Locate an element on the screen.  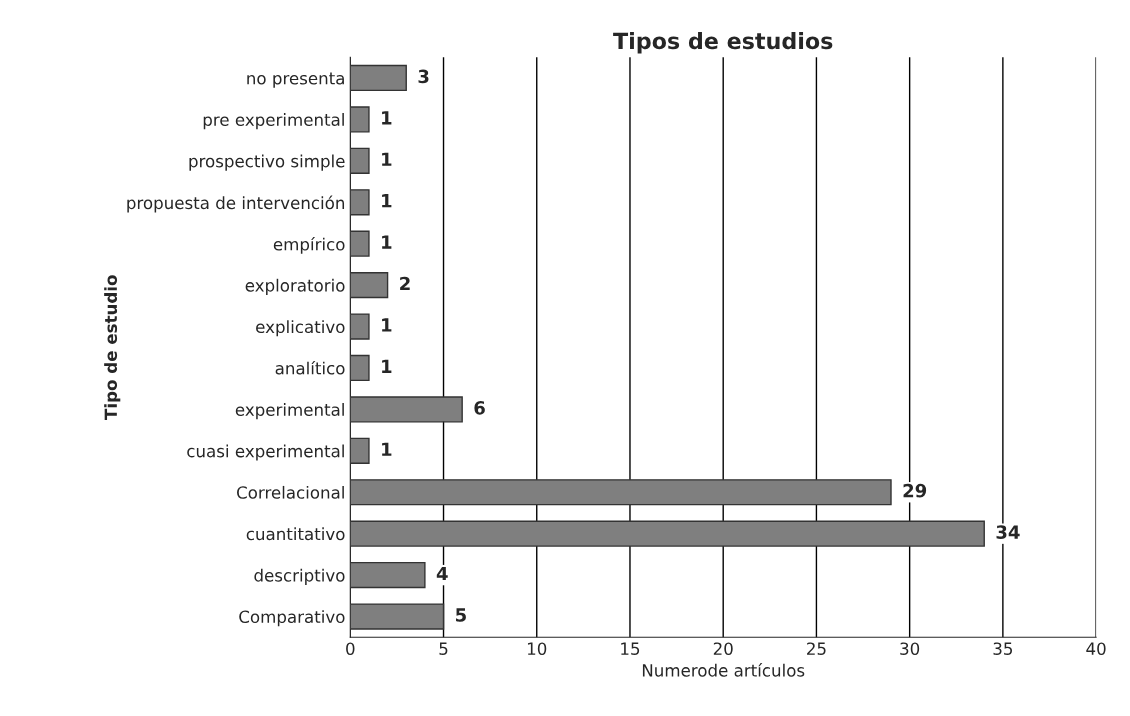
x-tick-label: 10 is located at coordinates (537, 648).